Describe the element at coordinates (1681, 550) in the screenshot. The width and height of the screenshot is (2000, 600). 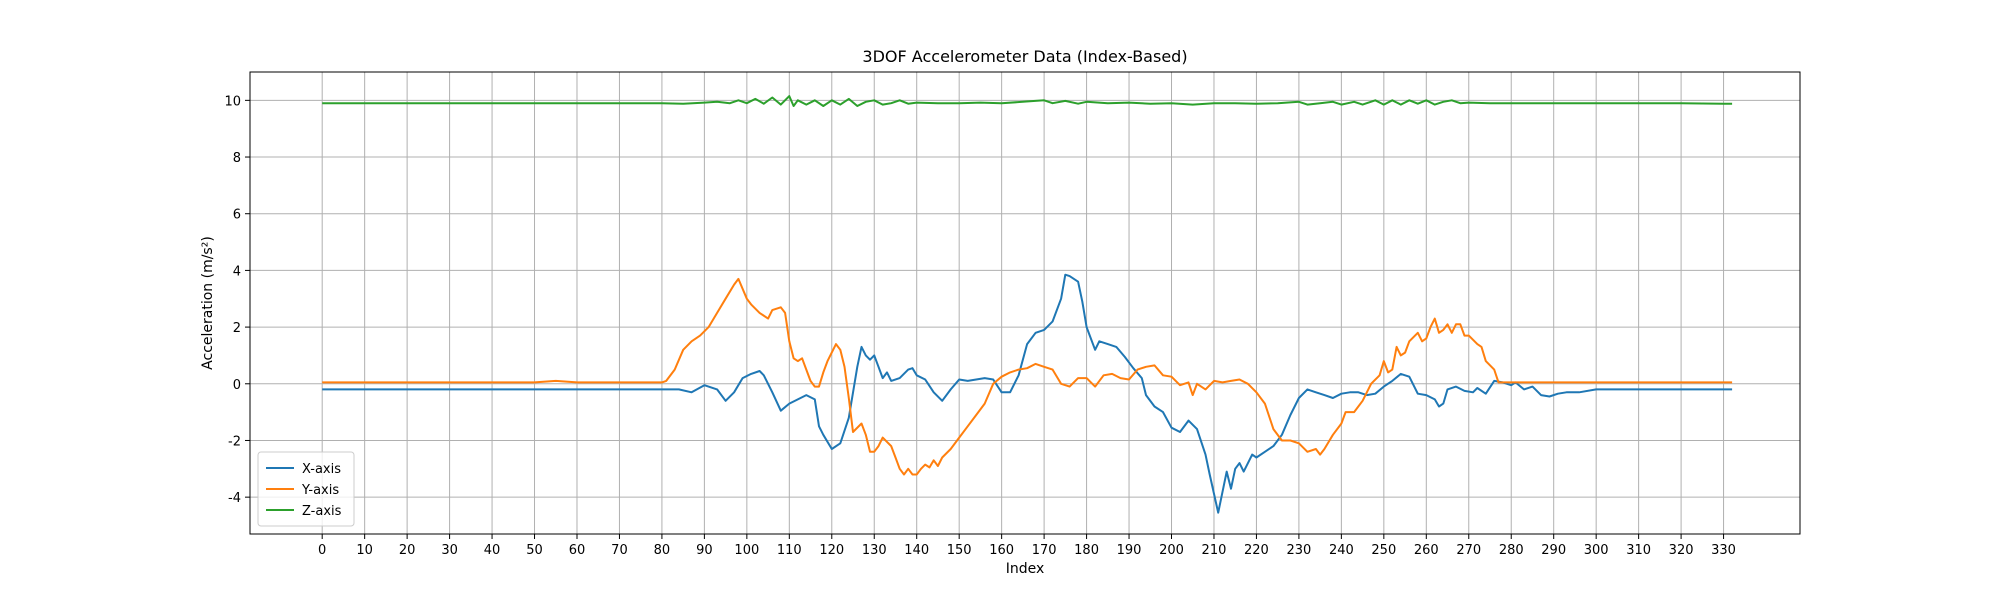
I see `x-tick-label: 320` at that location.